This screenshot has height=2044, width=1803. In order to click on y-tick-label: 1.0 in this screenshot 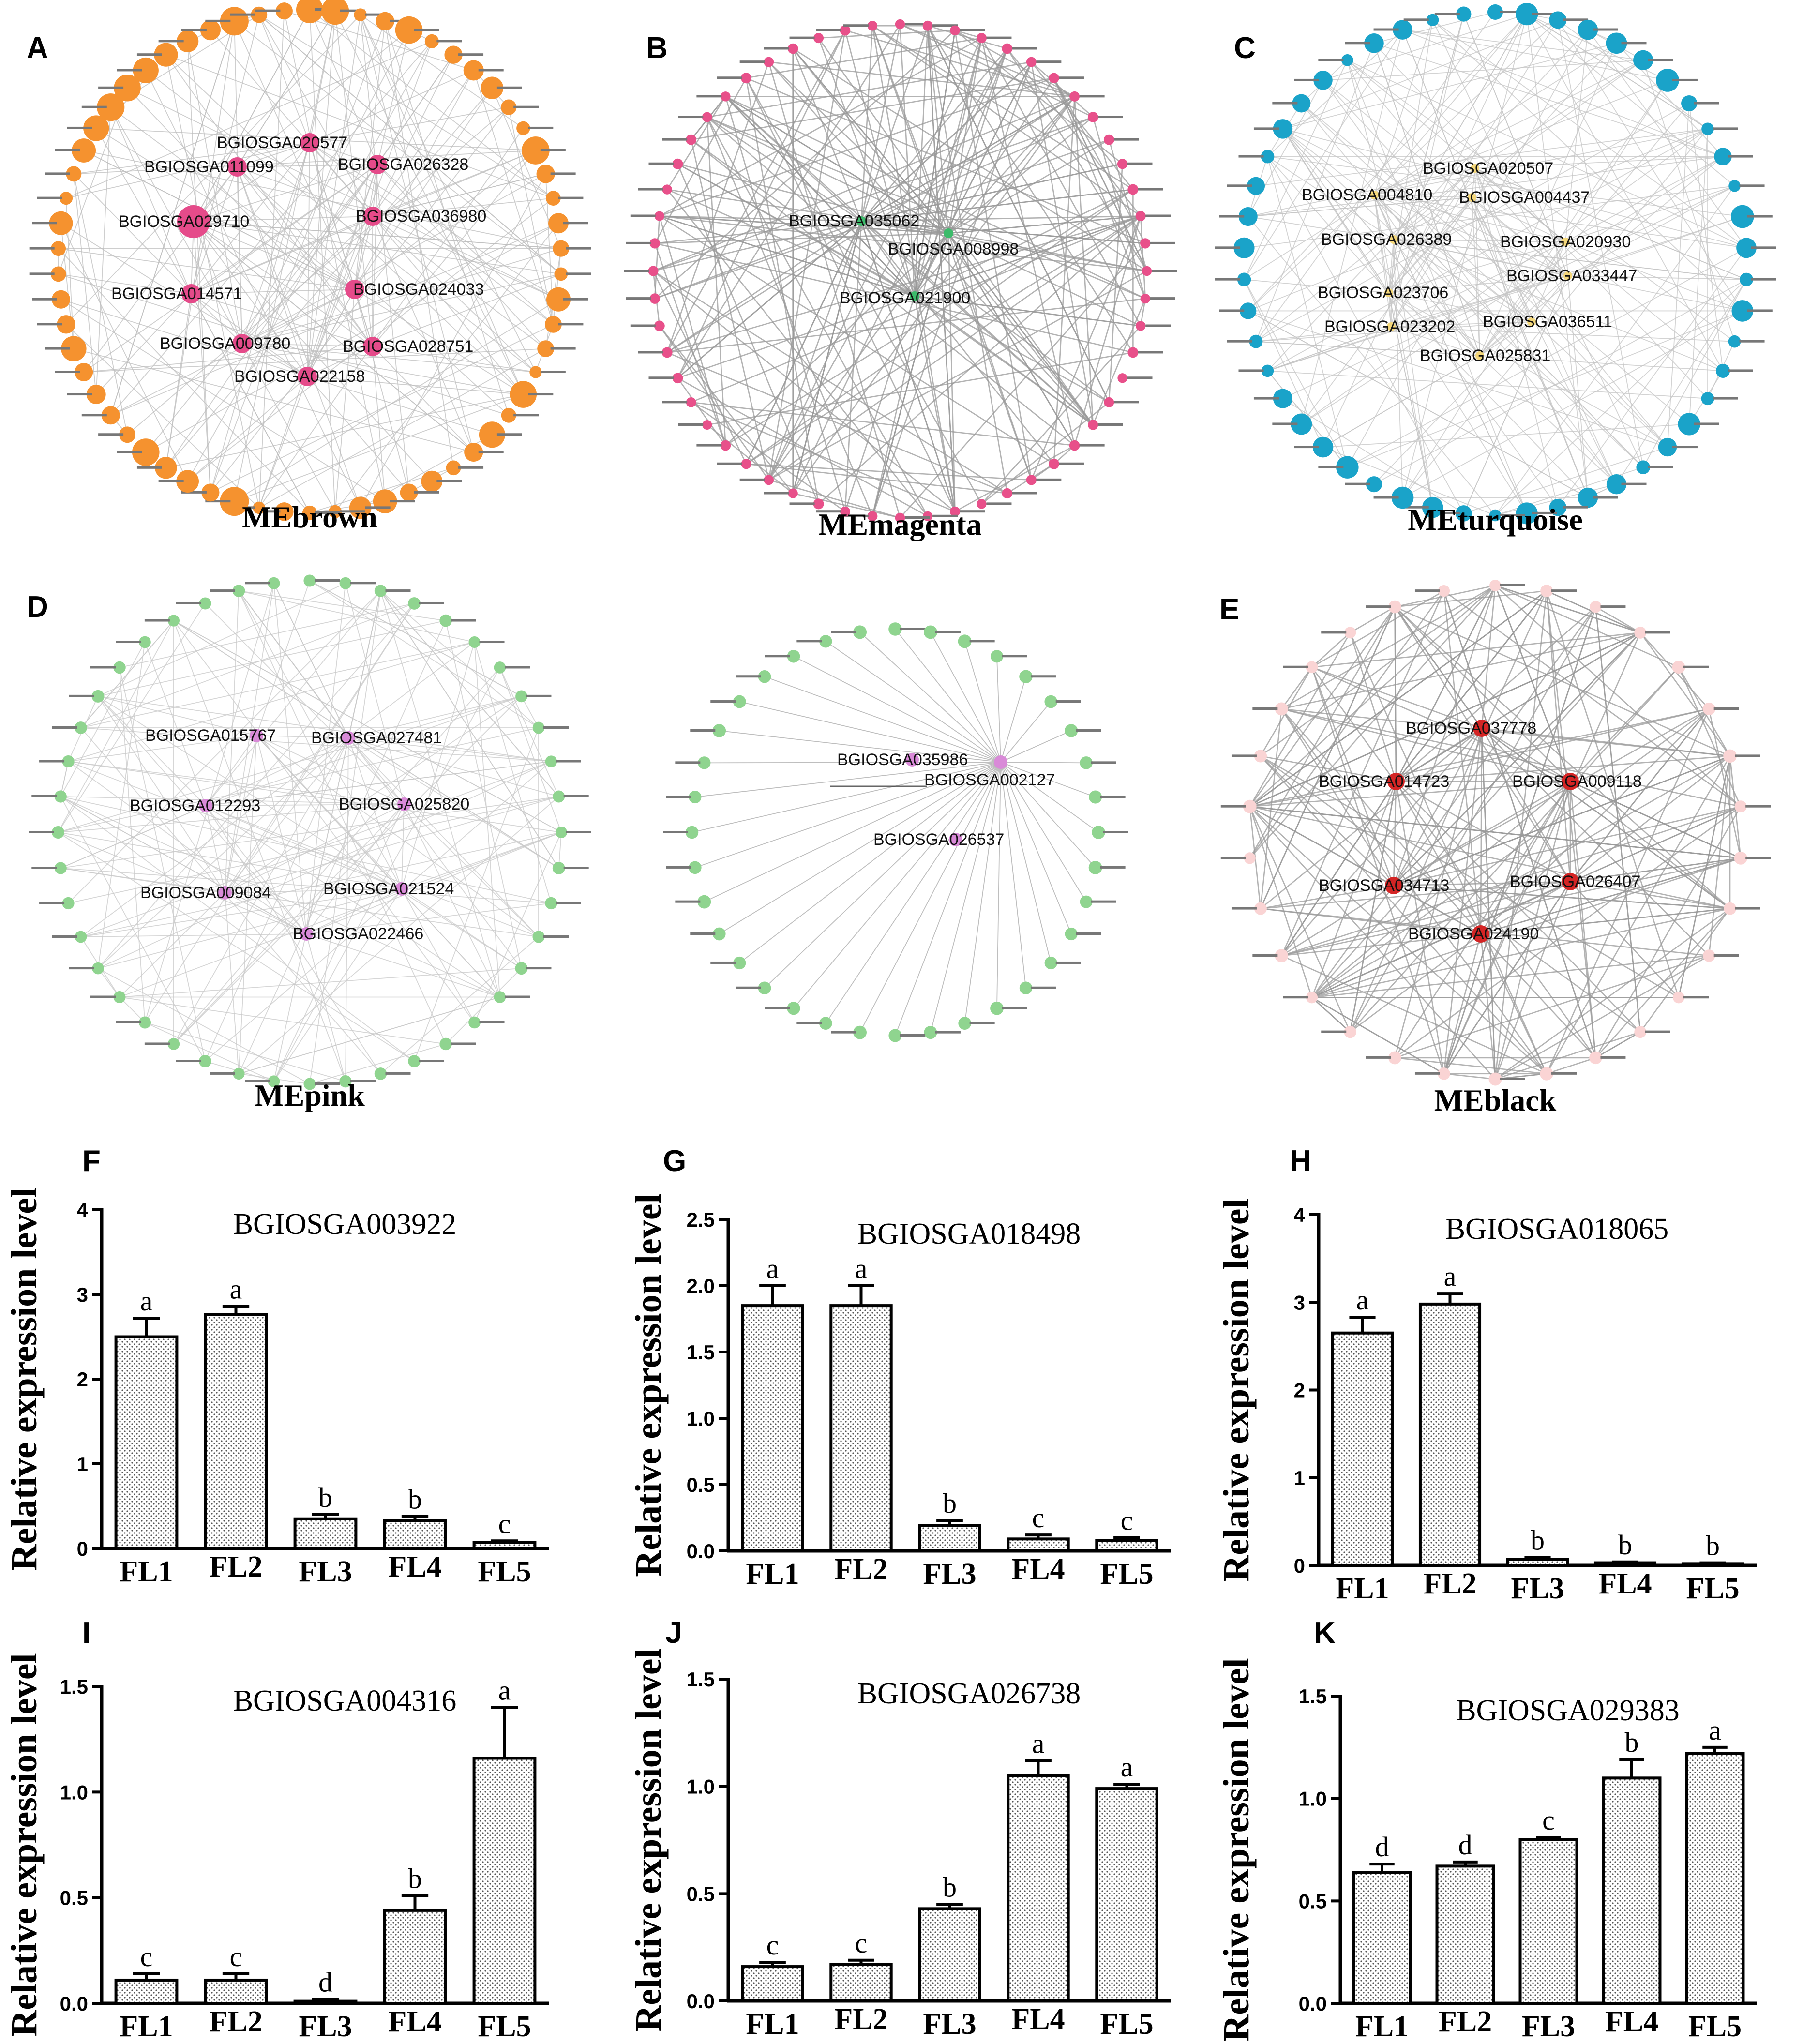, I will do `click(74, 1792)`.